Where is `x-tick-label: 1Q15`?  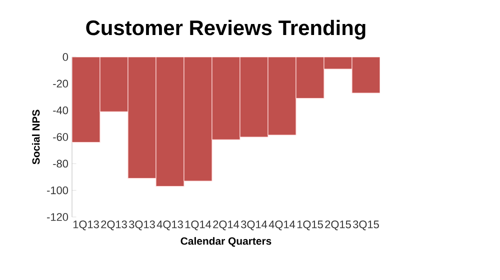 x-tick-label: 1Q15 is located at coordinates (310, 225).